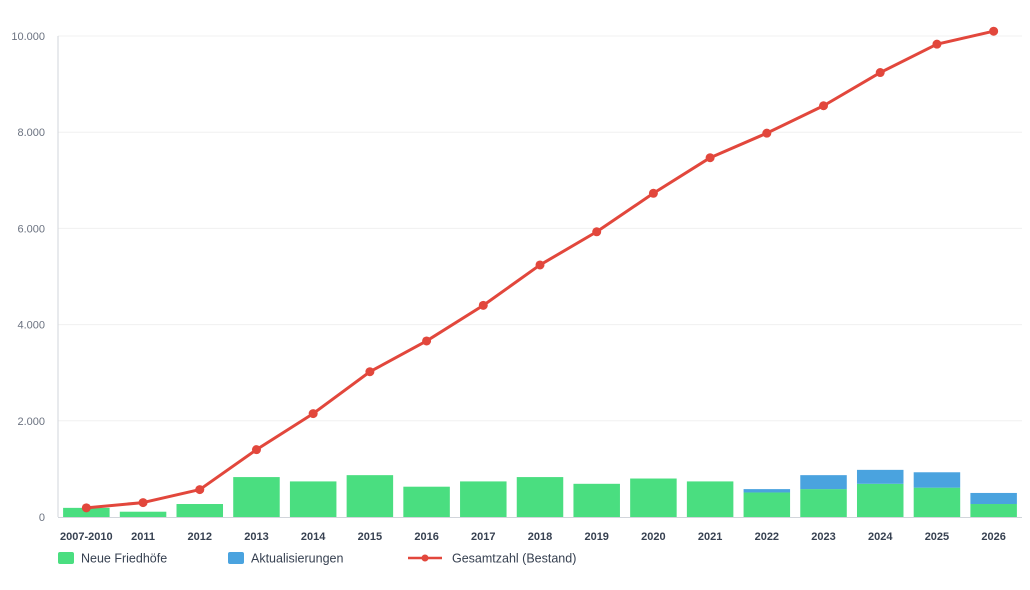  What do you see at coordinates (880, 537) in the screenshot?
I see `x-tick-label: 2024` at bounding box center [880, 537].